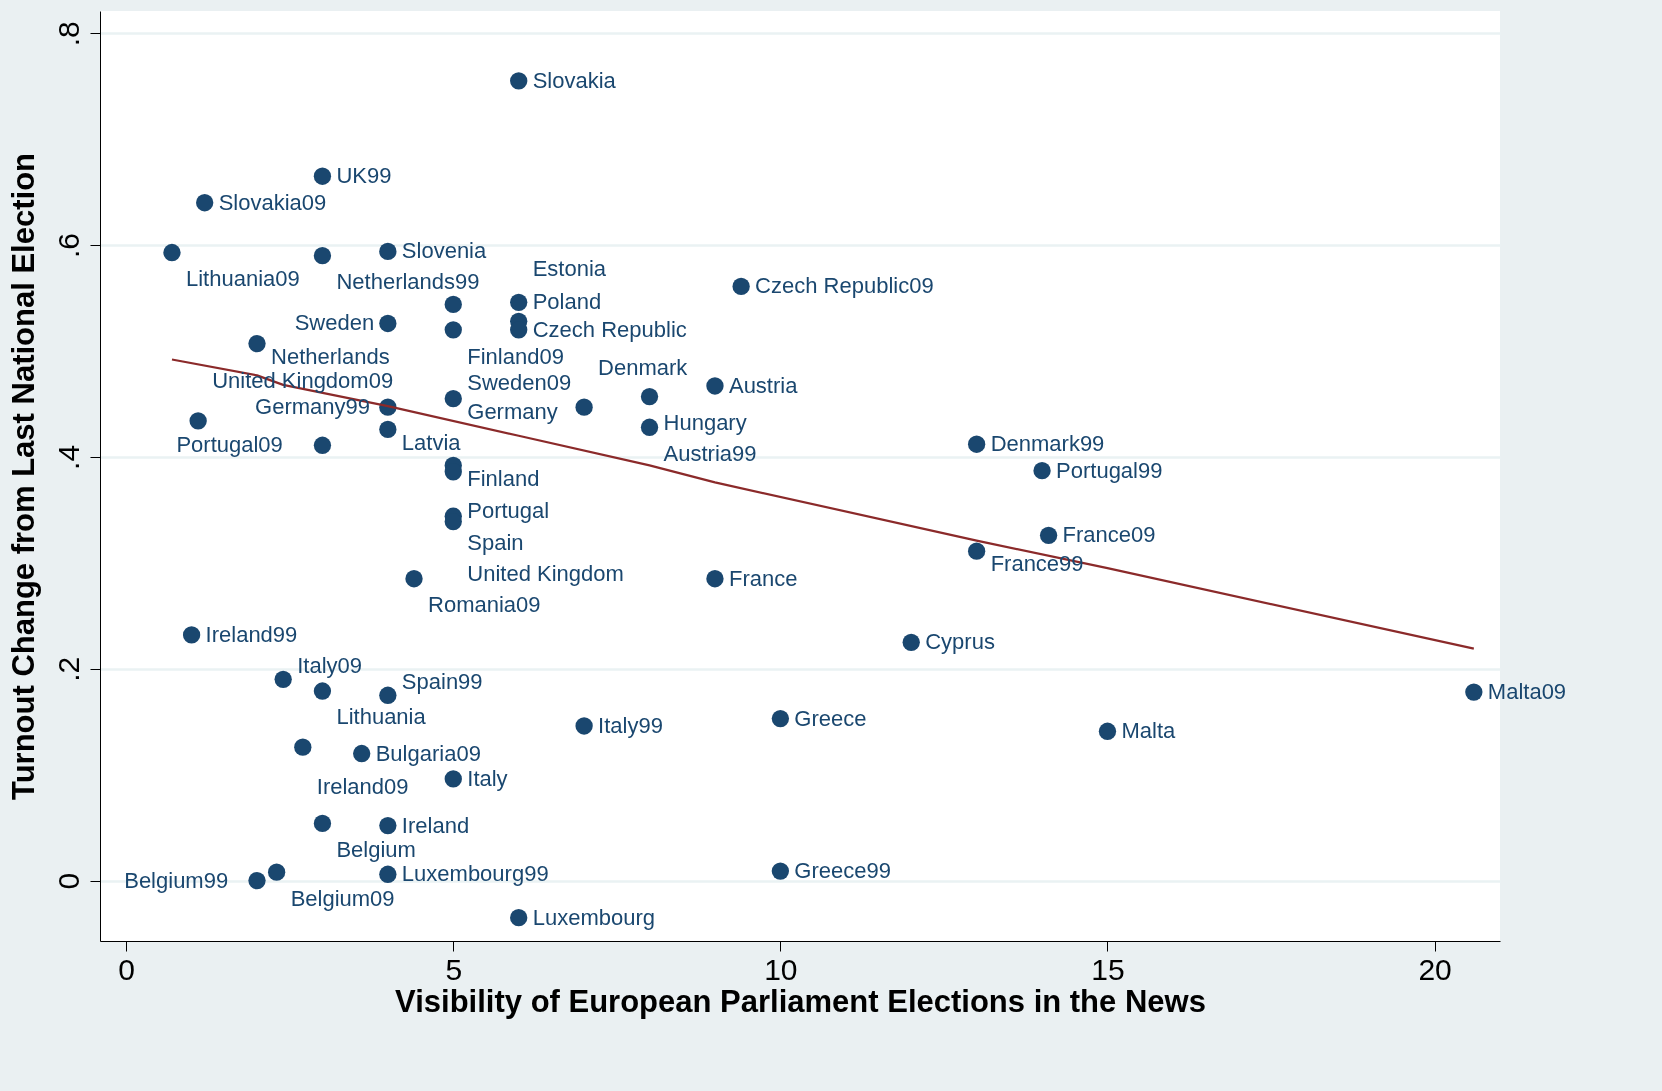  I want to click on y-tick-label: .6, so click(68, 246).